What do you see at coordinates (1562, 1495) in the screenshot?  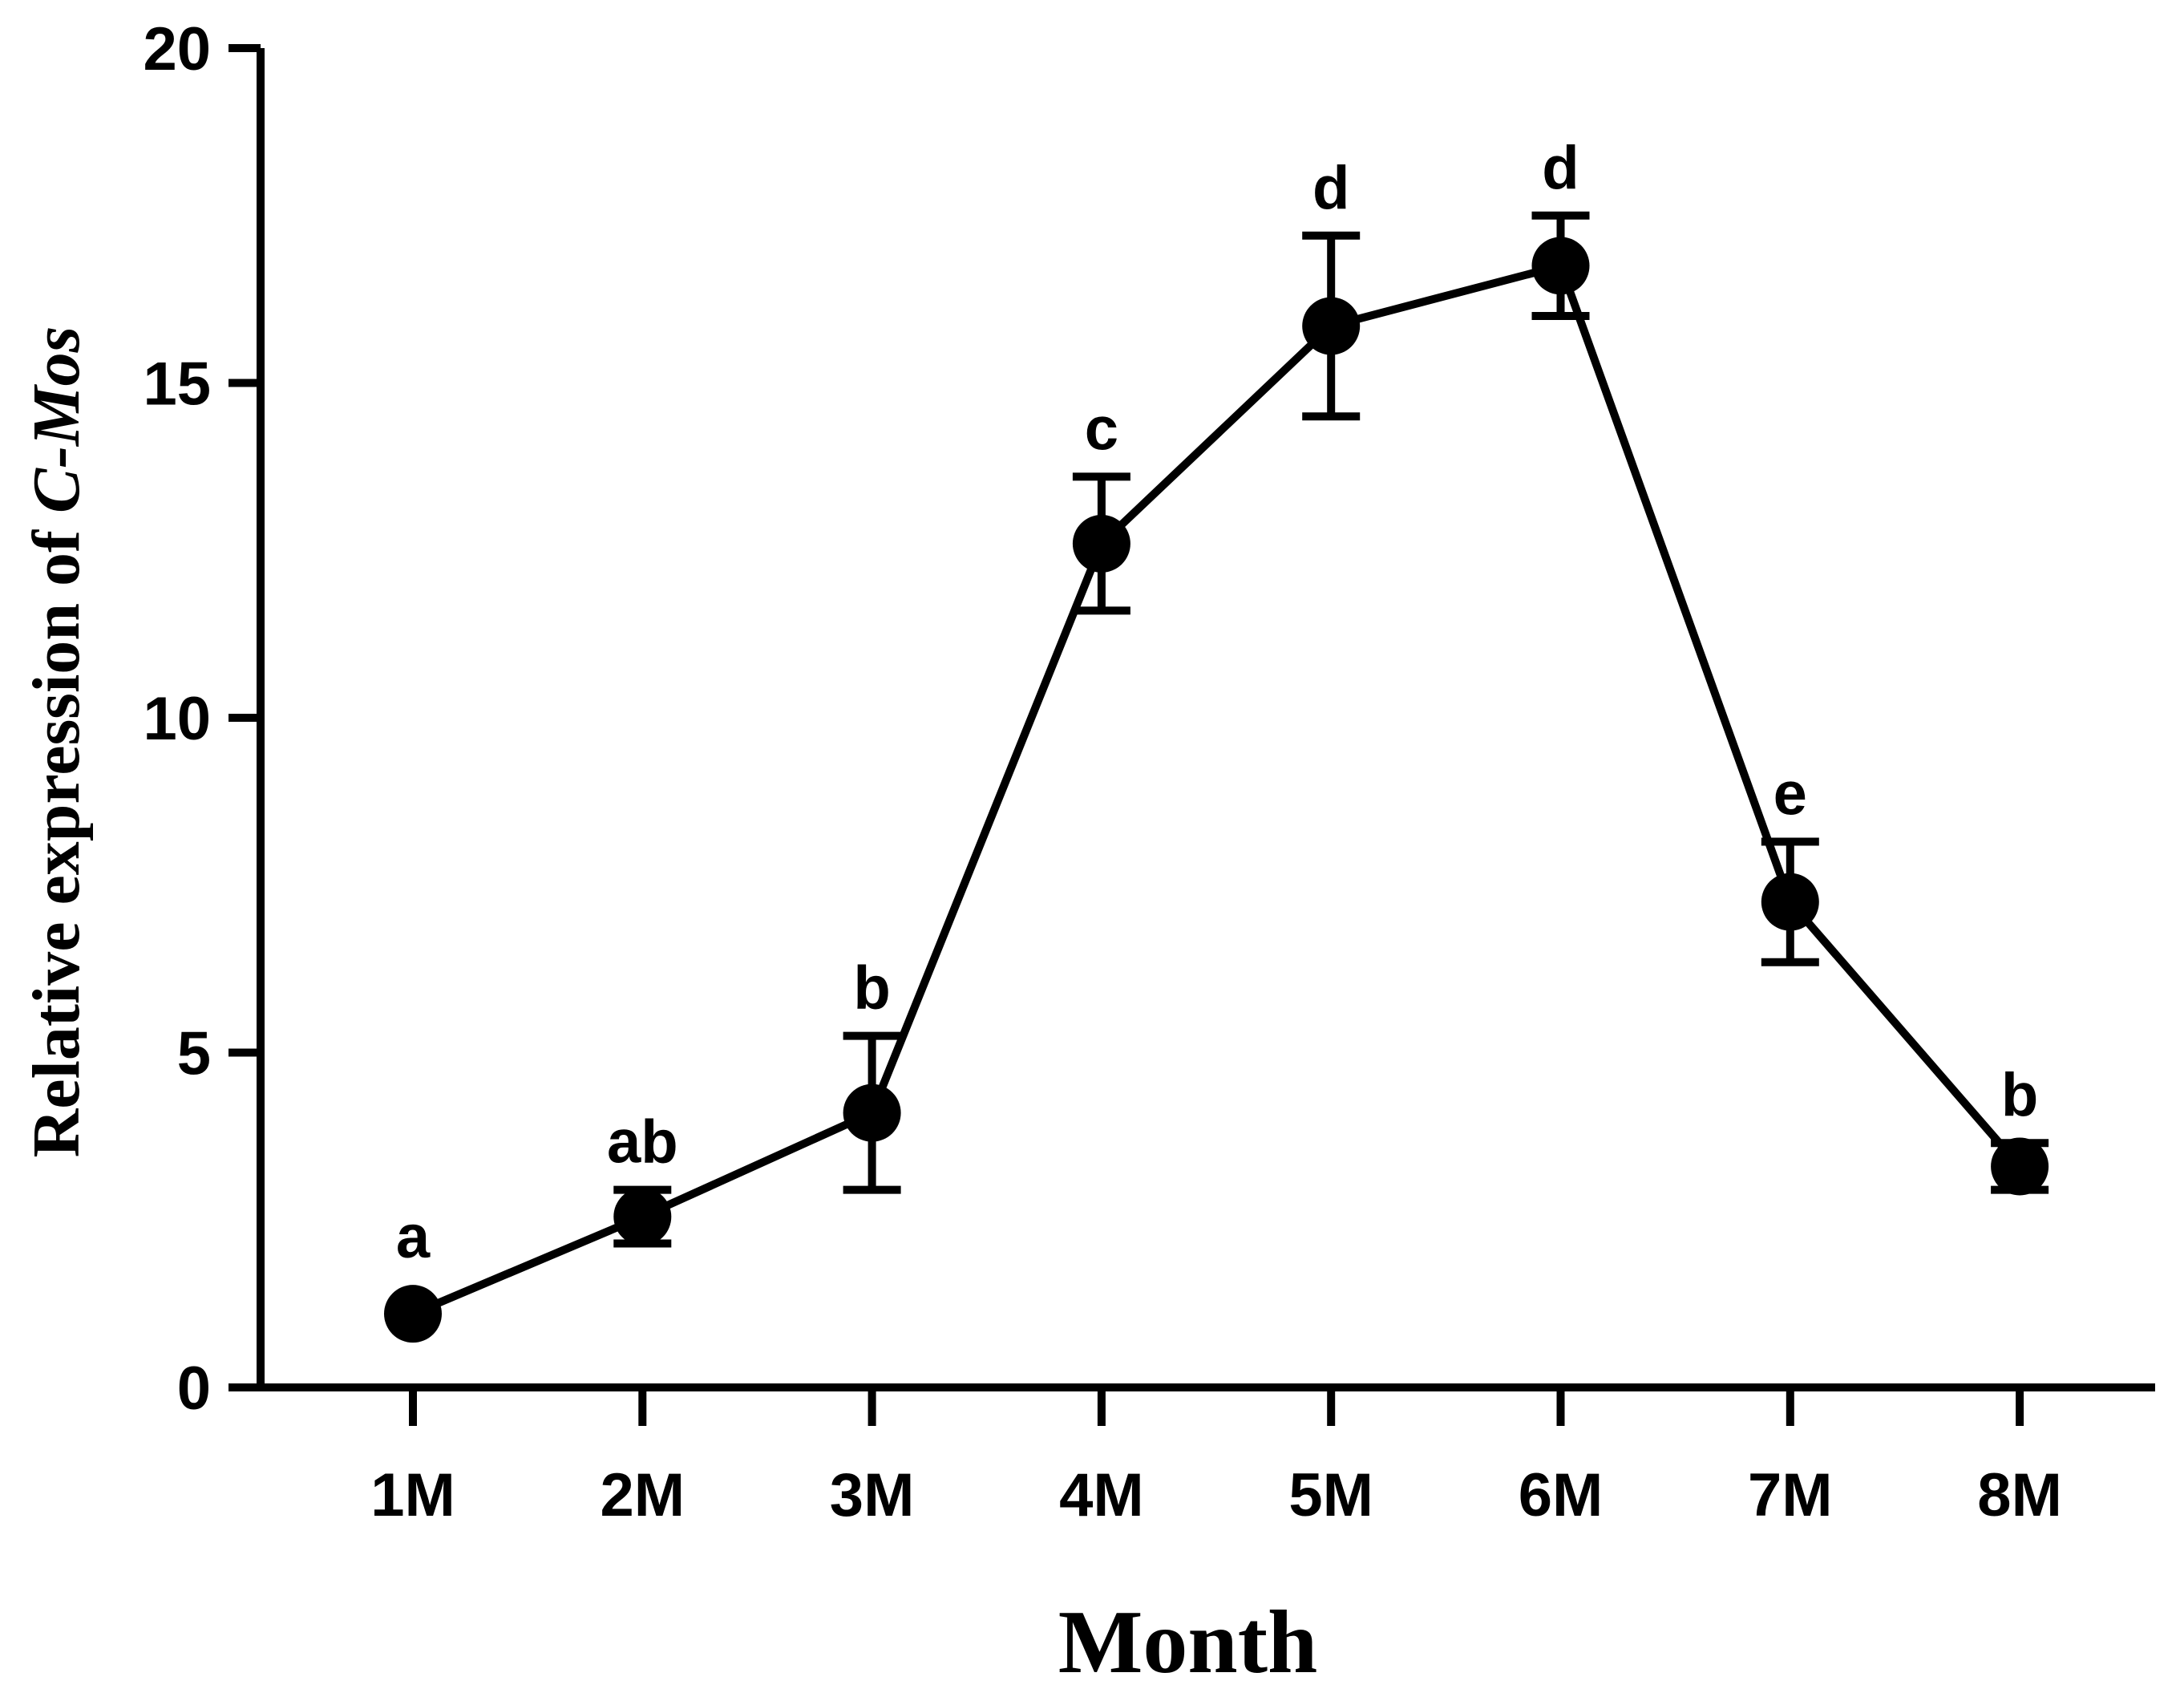 I see `x-tick-label: 6M` at bounding box center [1562, 1495].